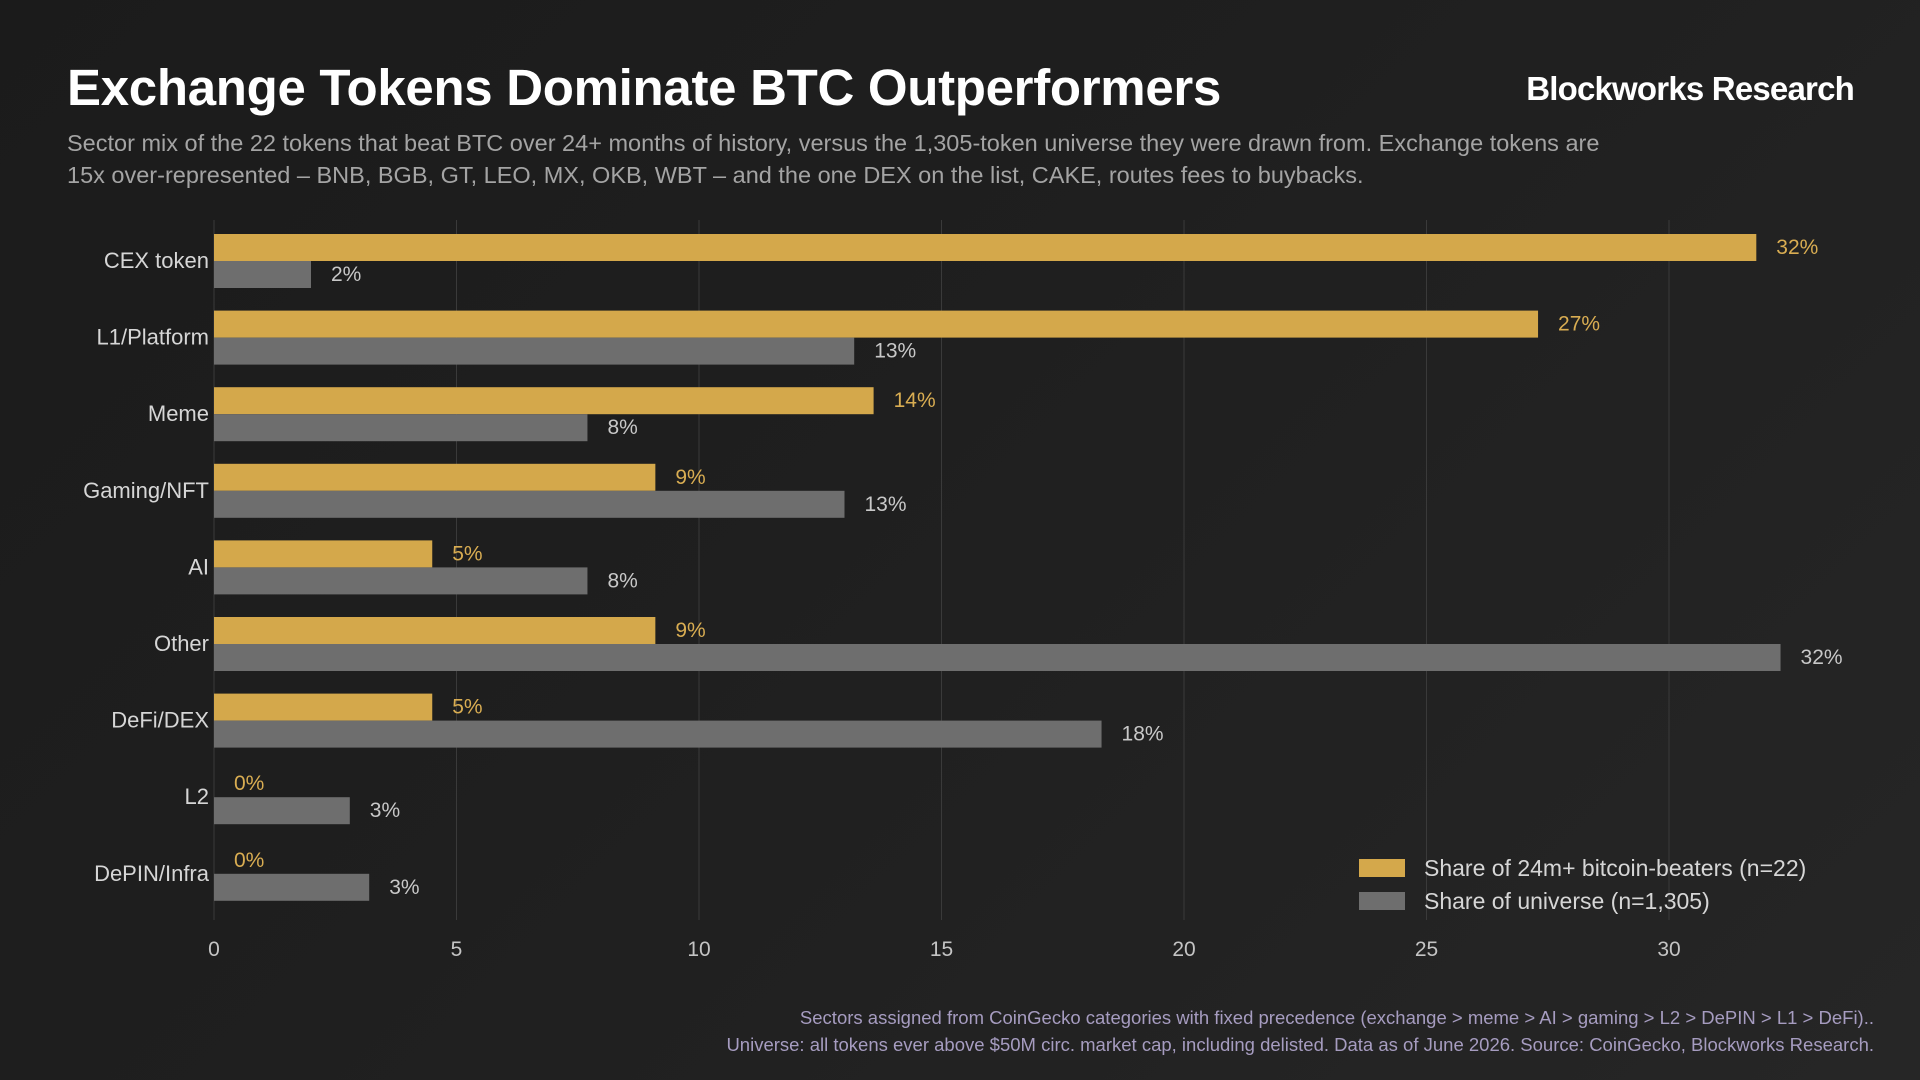  What do you see at coordinates (698, 949) in the screenshot?
I see `x-tick-label: 10` at bounding box center [698, 949].